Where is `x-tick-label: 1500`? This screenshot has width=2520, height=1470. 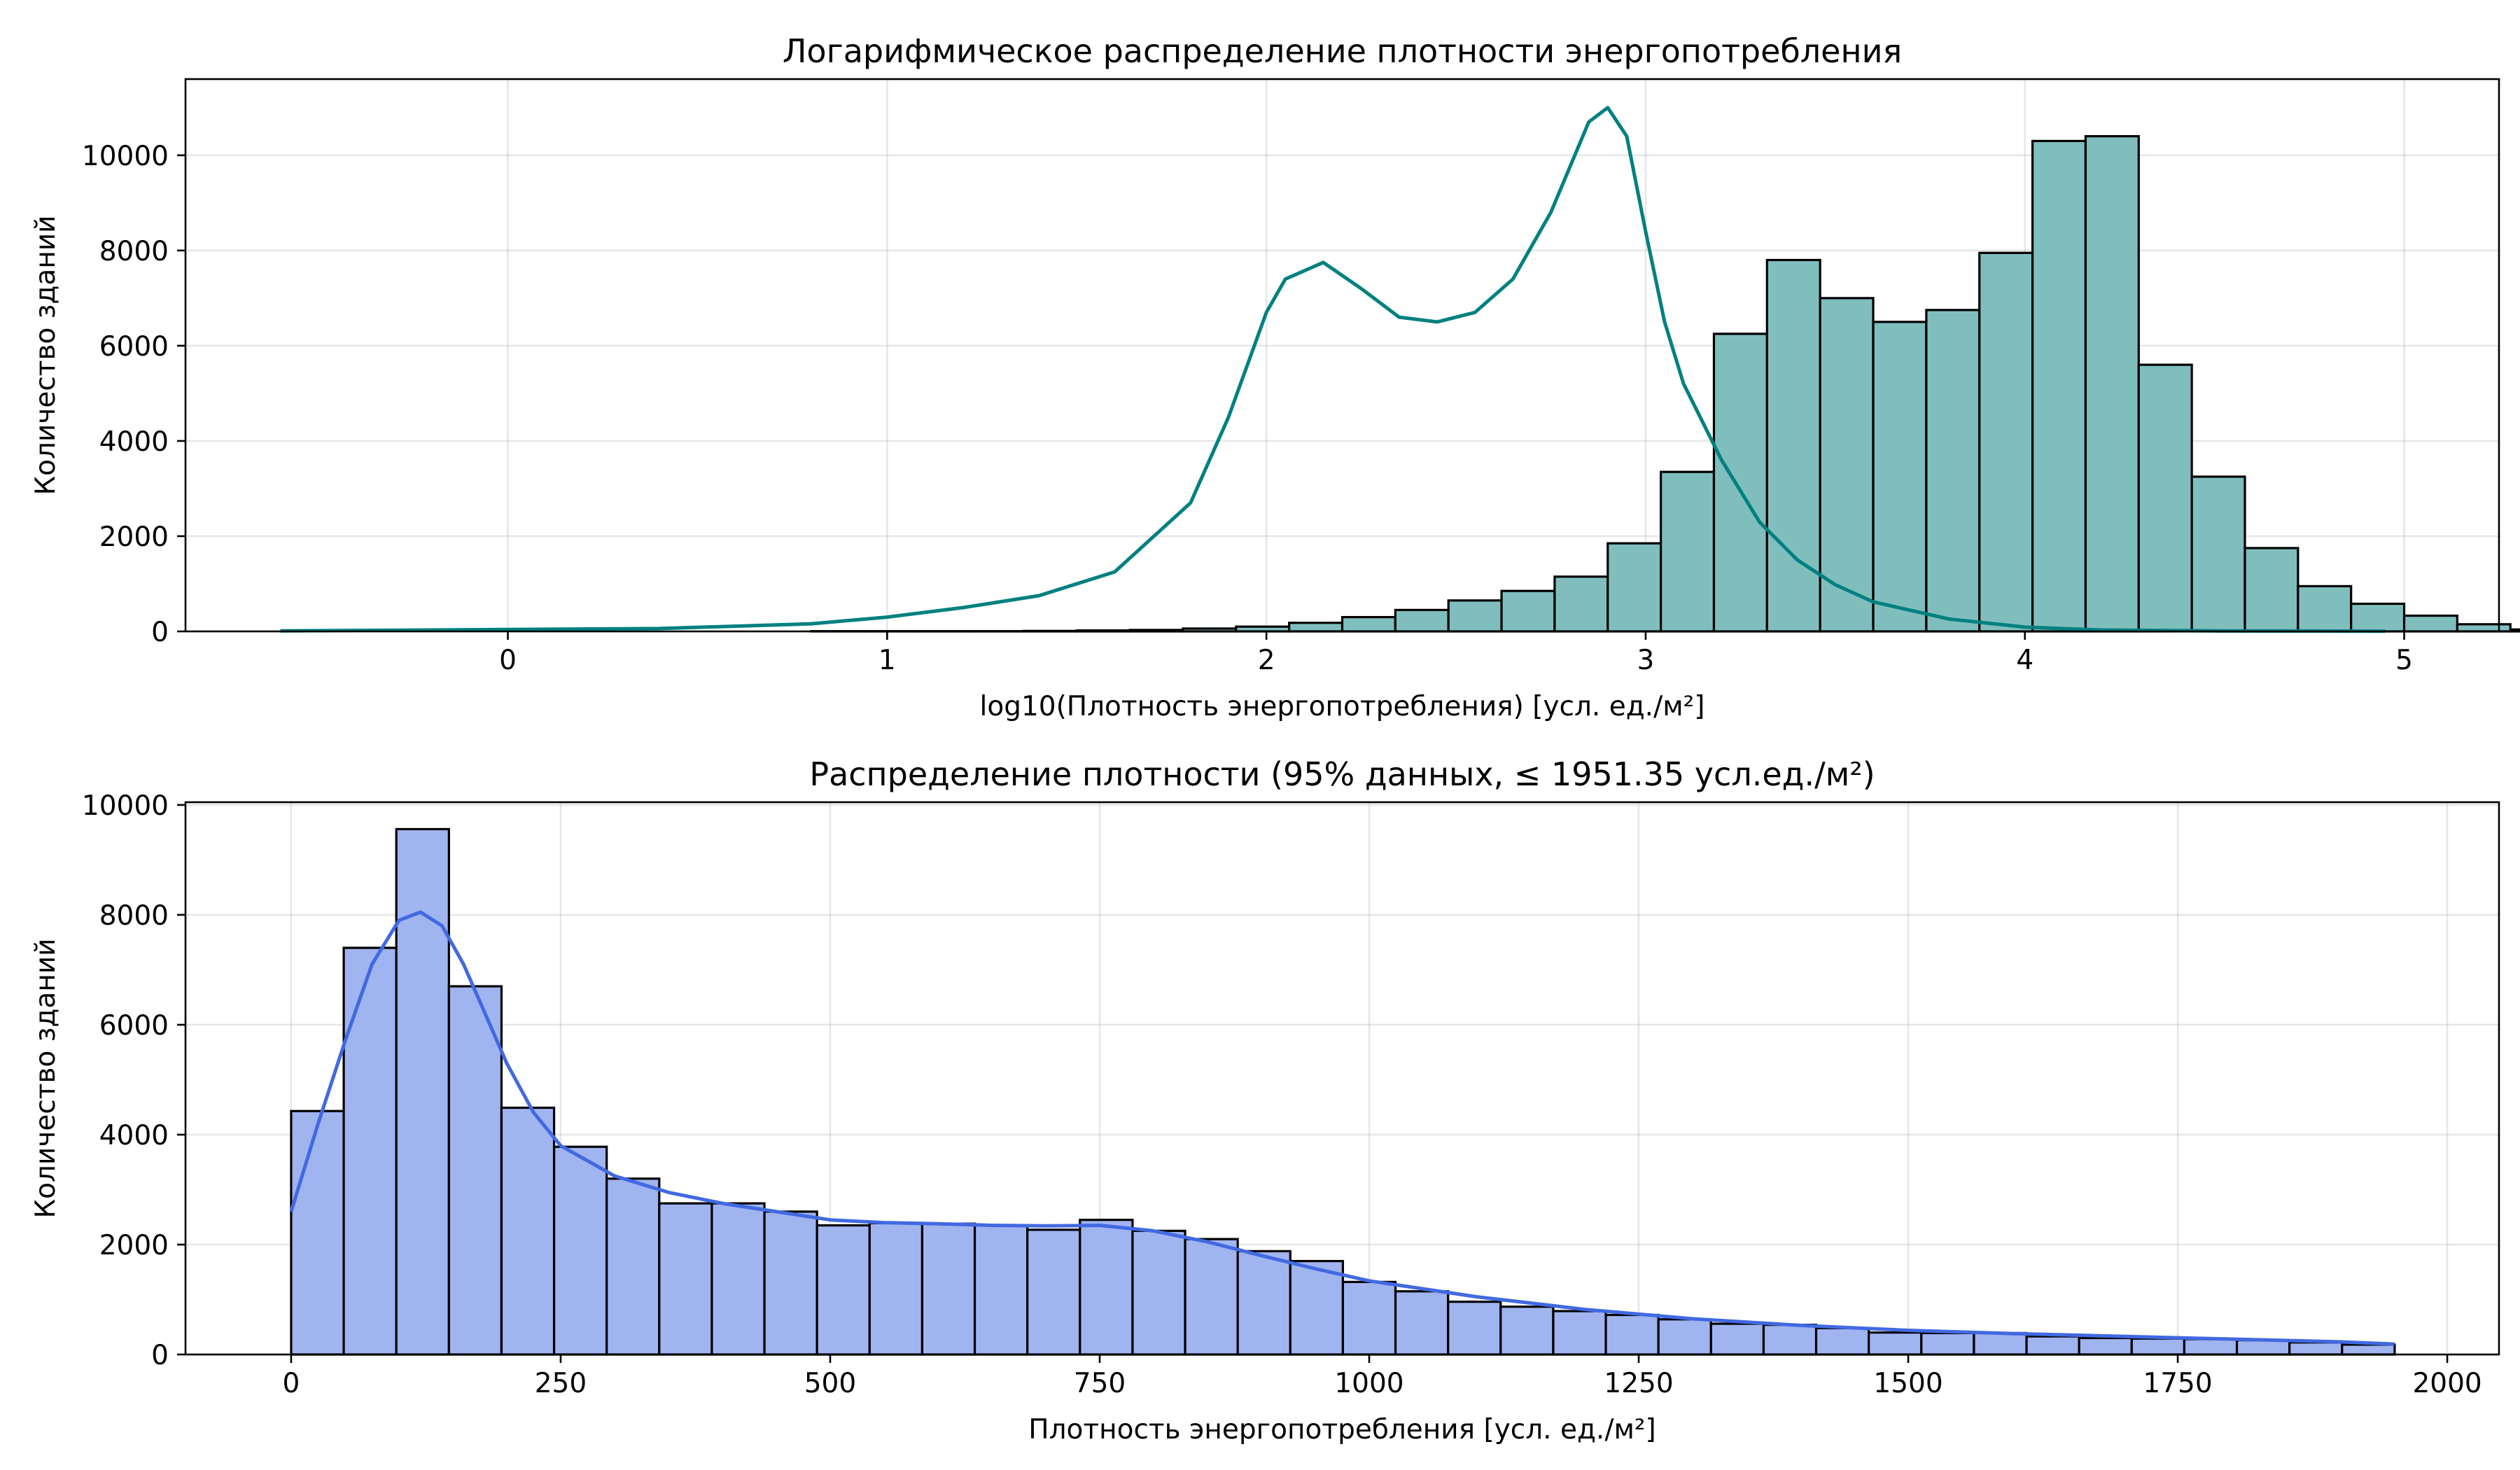
x-tick-label: 1500 is located at coordinates (1907, 1383).